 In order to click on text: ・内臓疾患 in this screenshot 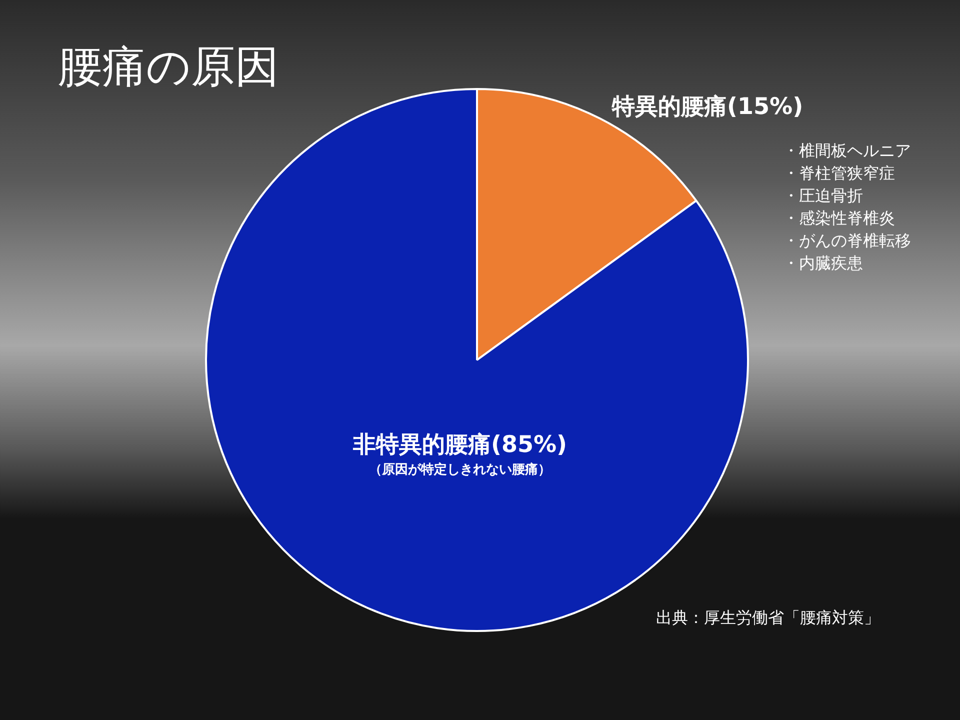, I will do `click(823, 263)`.